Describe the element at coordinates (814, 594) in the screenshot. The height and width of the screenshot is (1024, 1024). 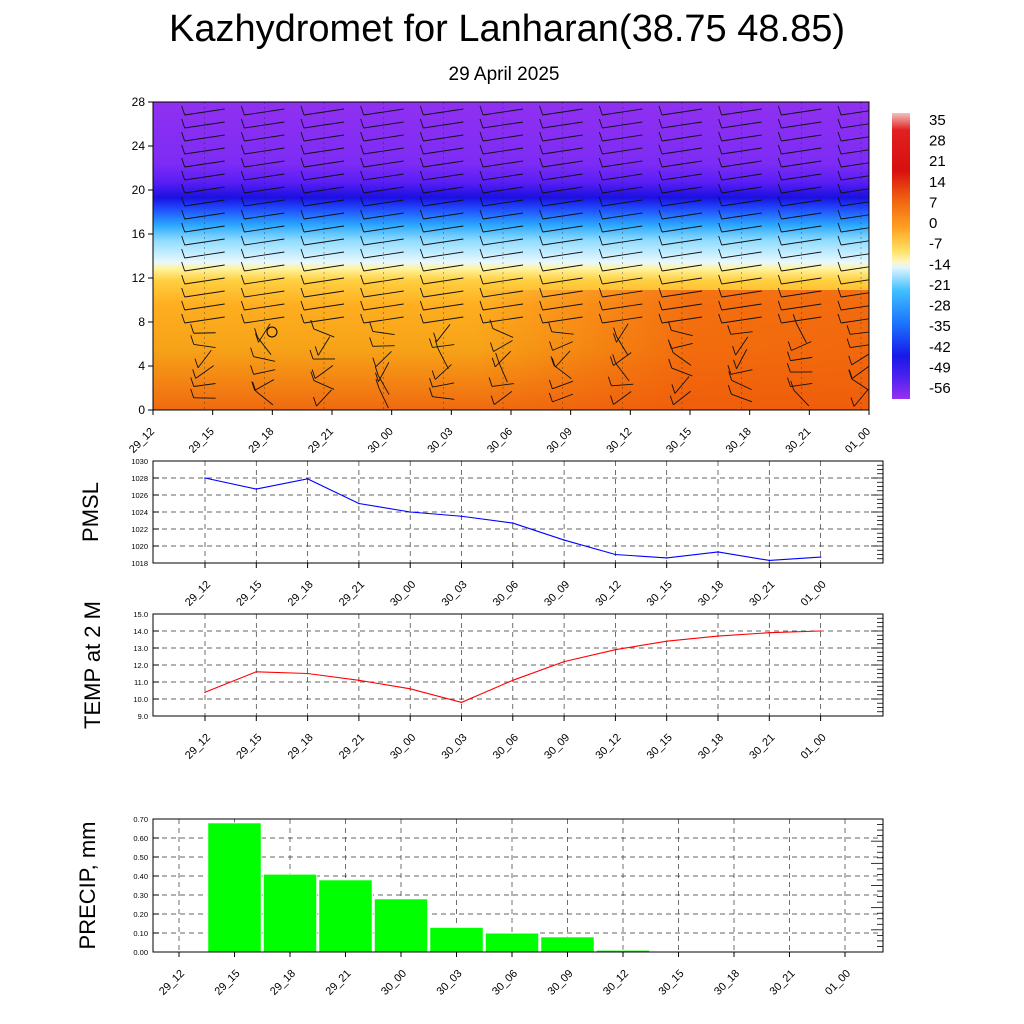
I see `pmsl-panel-x-tick-label: 01_00` at that location.